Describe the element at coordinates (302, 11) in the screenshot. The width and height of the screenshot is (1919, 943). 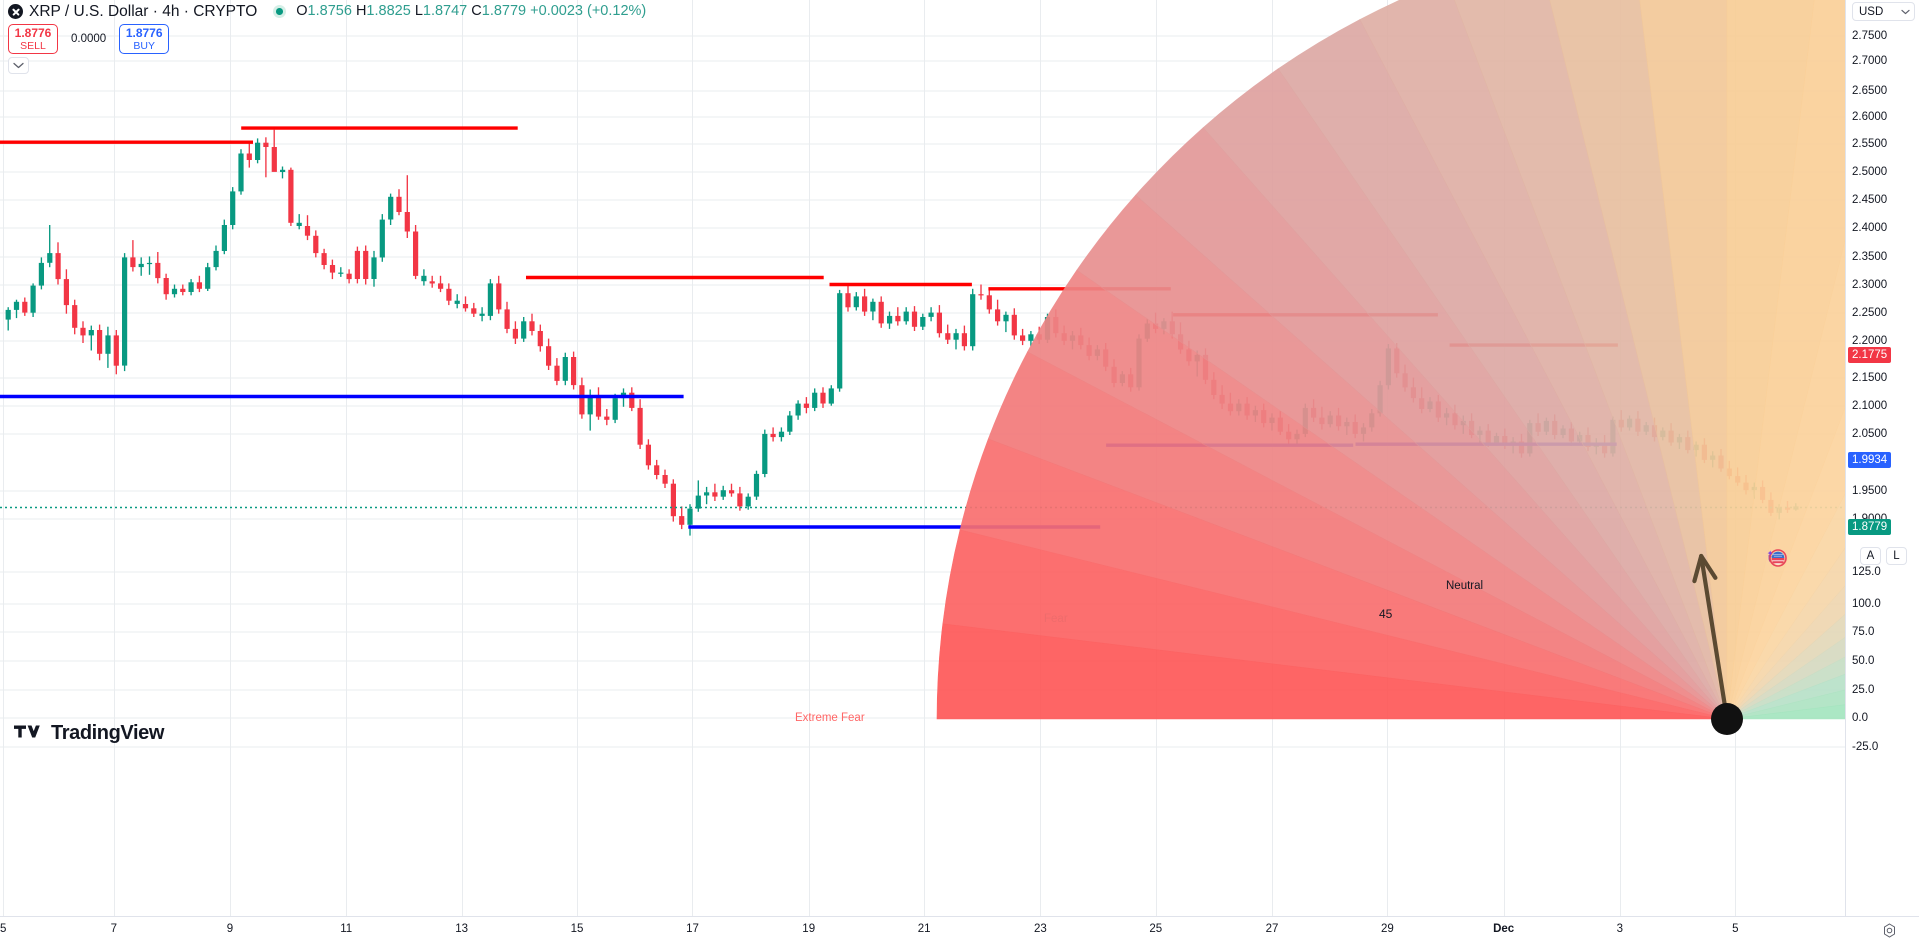
I see `open-label: O` at that location.